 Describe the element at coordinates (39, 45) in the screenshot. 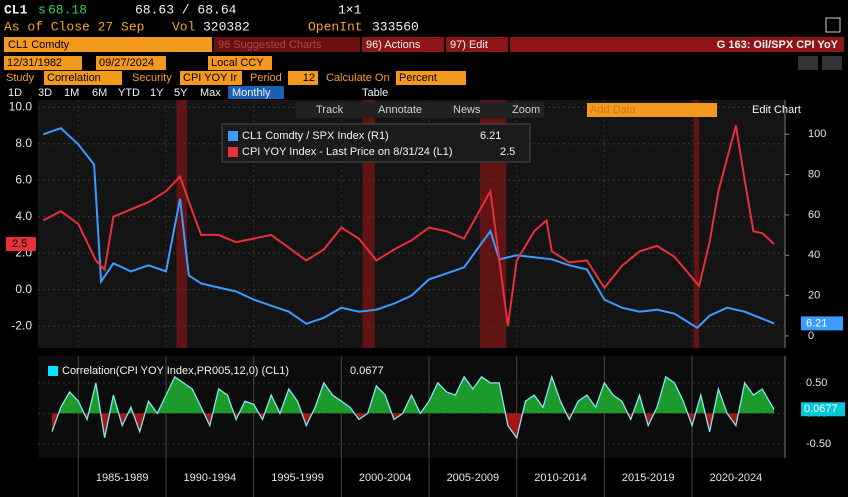

I see `security: CL1 Comdty` at that location.